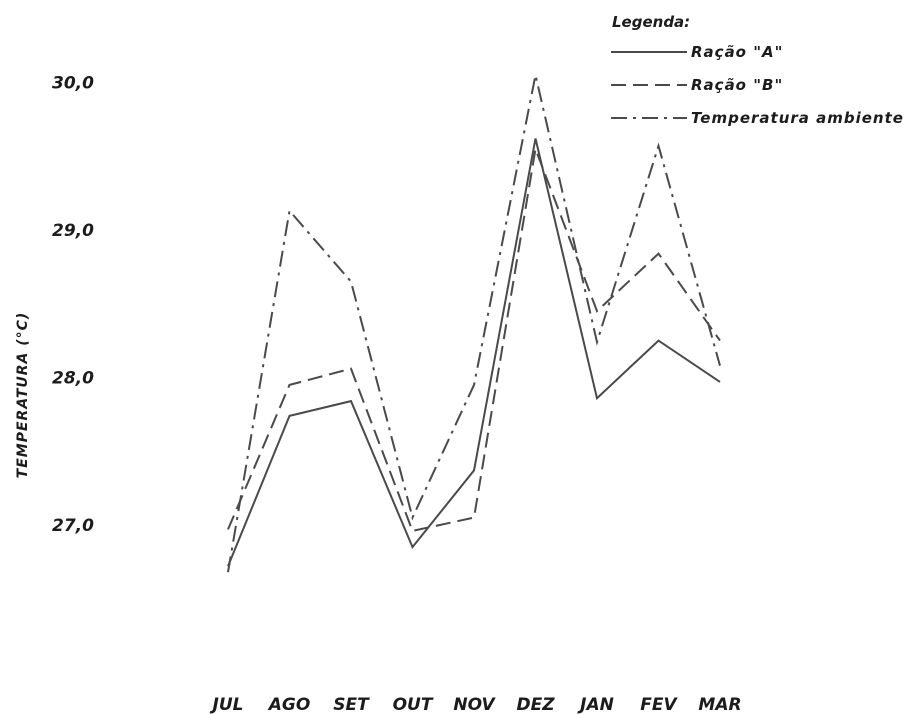 This screenshot has height=714, width=912. I want to click on legend-items: Ração "A" Ração "B" Temperatura ambiente, so click(757, 85).